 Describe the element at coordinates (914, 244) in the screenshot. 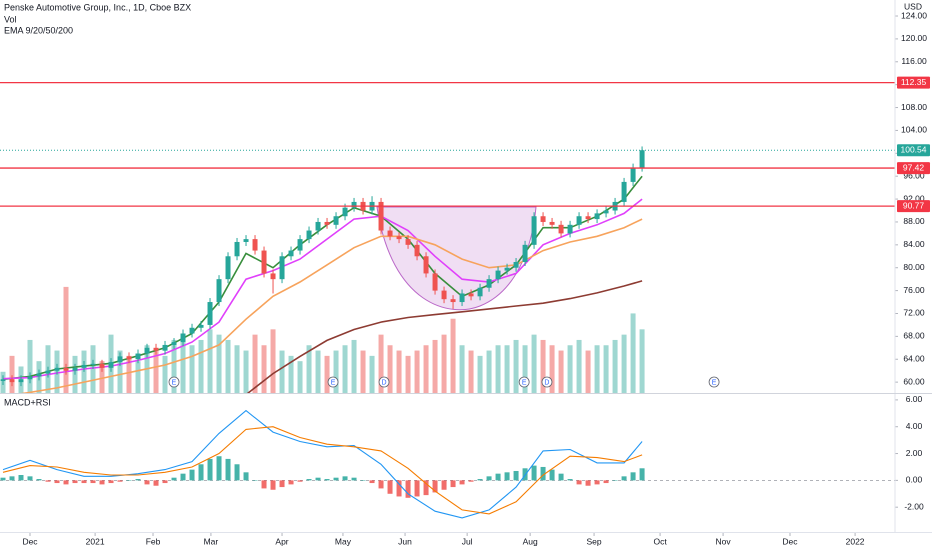

I see `y-tick-label: 84.00` at that location.